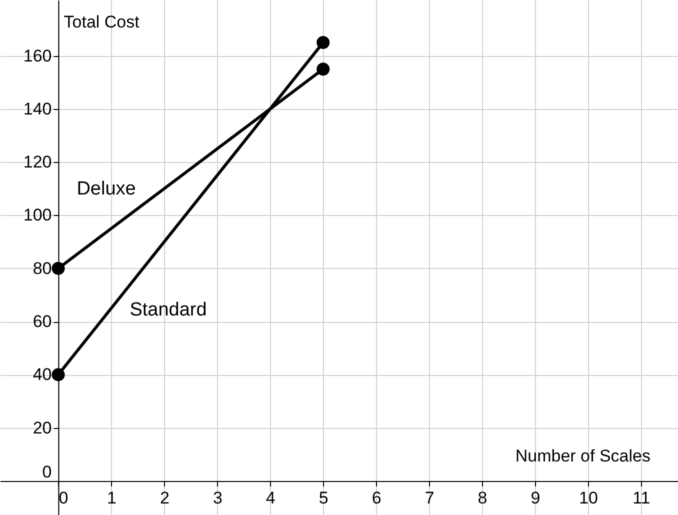 The height and width of the screenshot is (515, 678). What do you see at coordinates (106, 189) in the screenshot?
I see `series-label: Deluxe` at bounding box center [106, 189].